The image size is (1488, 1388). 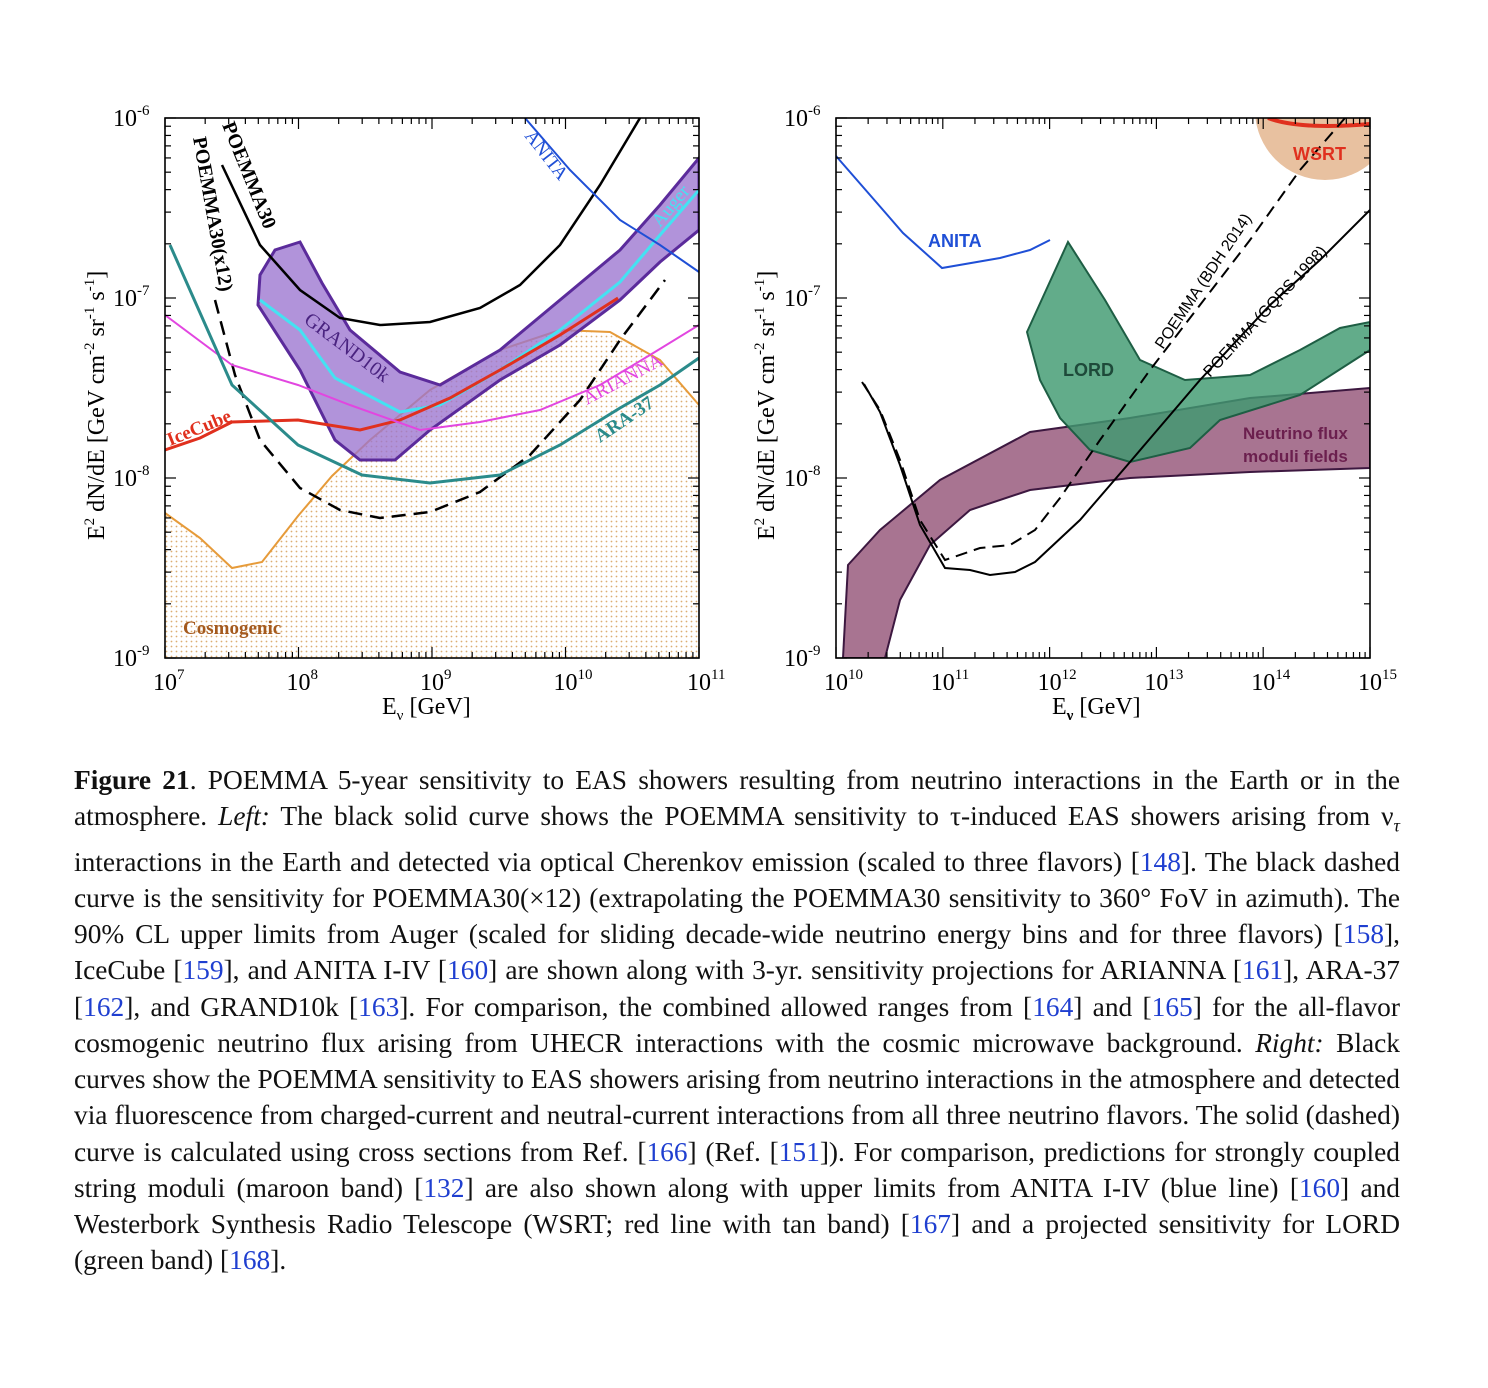 What do you see at coordinates (436, 681) in the screenshot?
I see `left-x-tick-label: 10⁹` at bounding box center [436, 681].